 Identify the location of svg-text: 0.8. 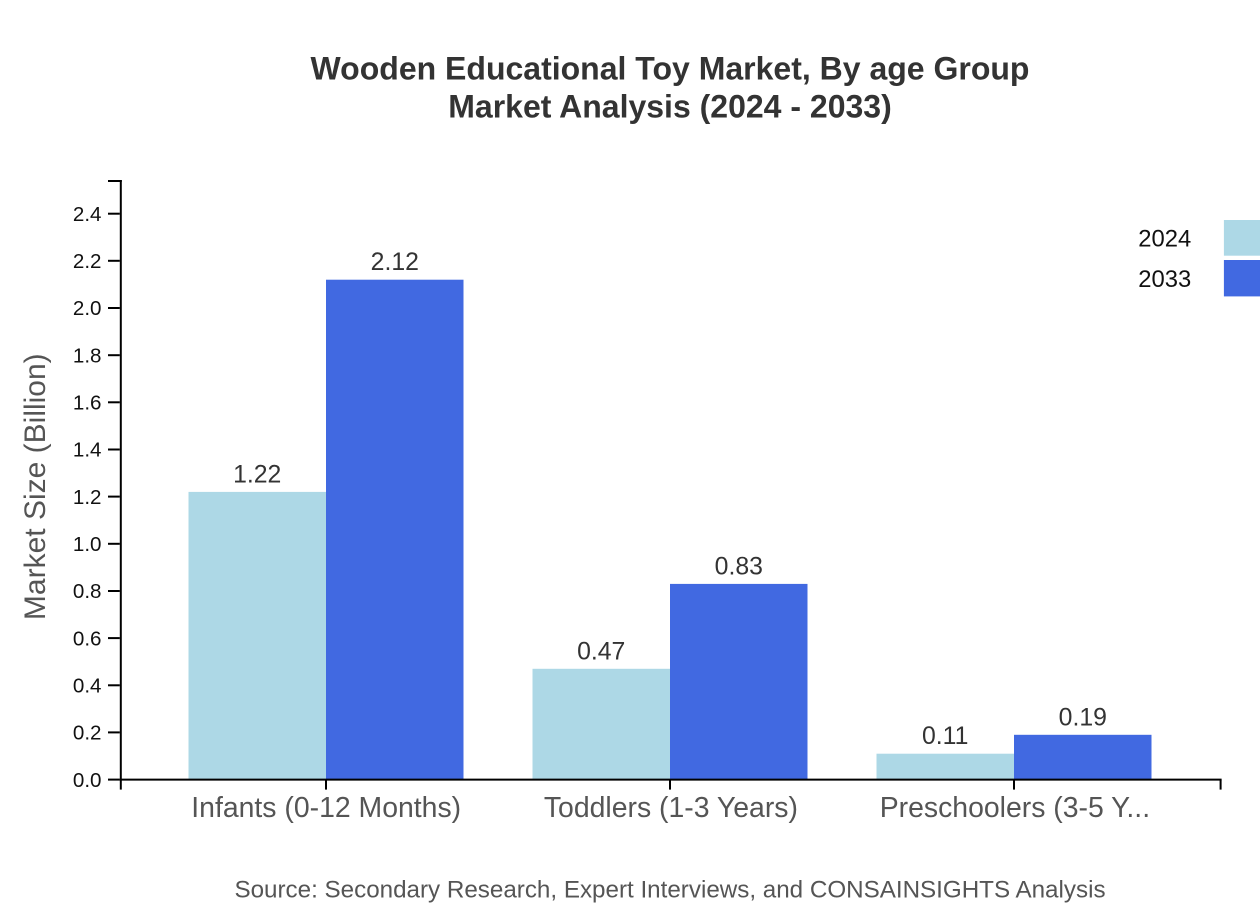
(87, 591).